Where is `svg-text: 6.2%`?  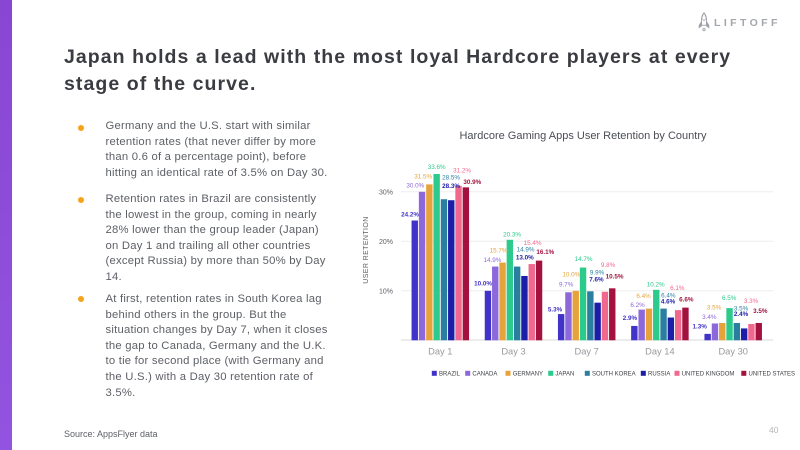
svg-text: 6.2% is located at coordinates (637, 305).